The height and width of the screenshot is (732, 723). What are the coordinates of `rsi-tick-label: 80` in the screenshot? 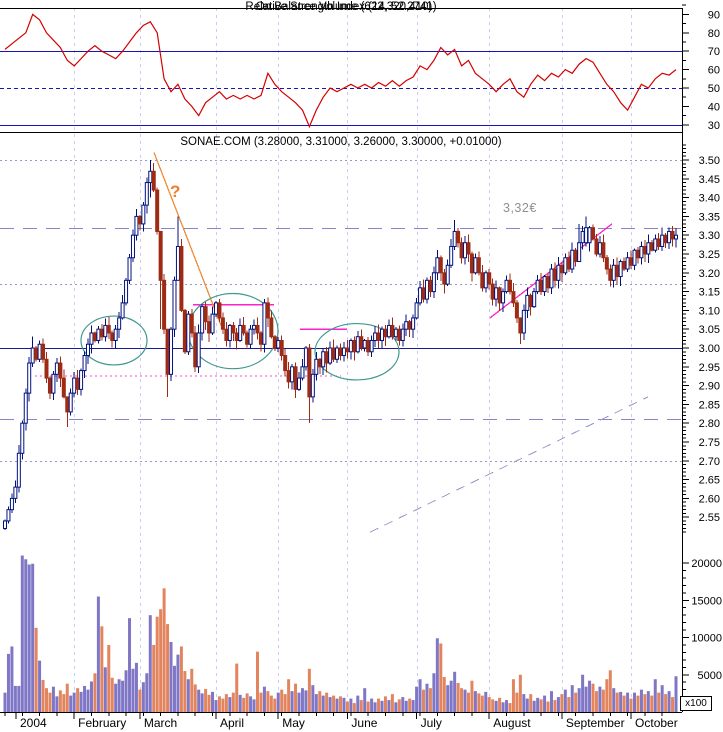 It's located at (714, 34).